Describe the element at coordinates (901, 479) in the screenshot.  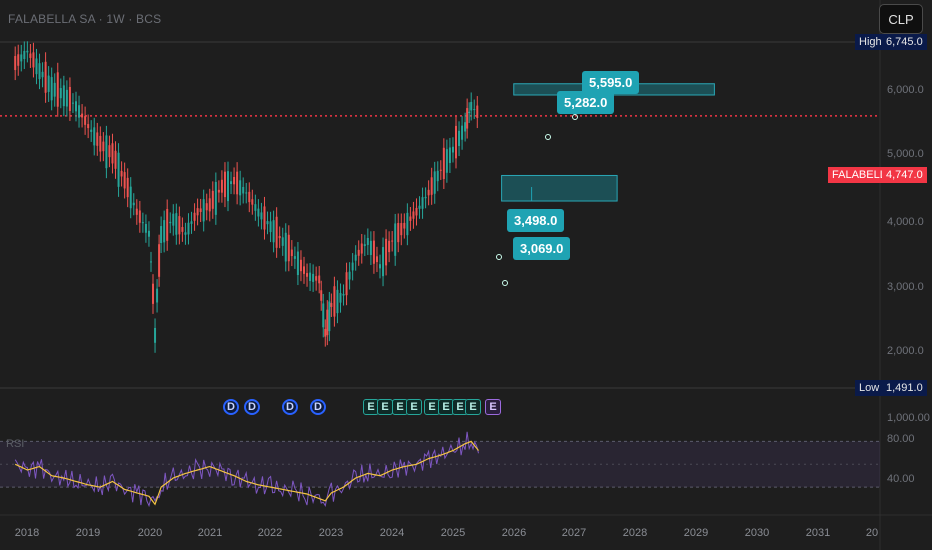
I see `rsi-level-40: 40.00` at that location.